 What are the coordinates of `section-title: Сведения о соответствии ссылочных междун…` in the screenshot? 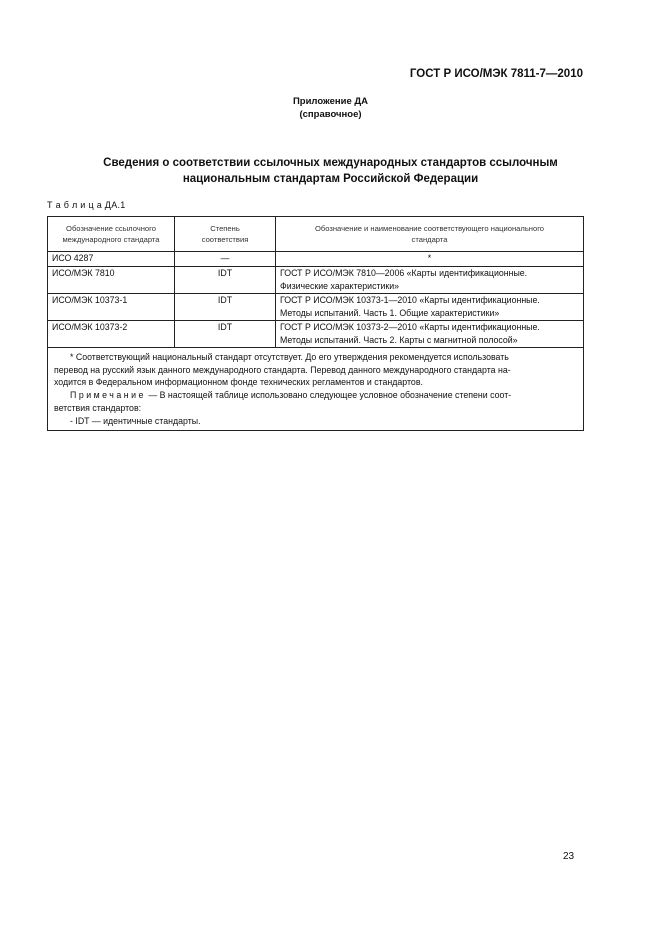 It's located at (330, 171).